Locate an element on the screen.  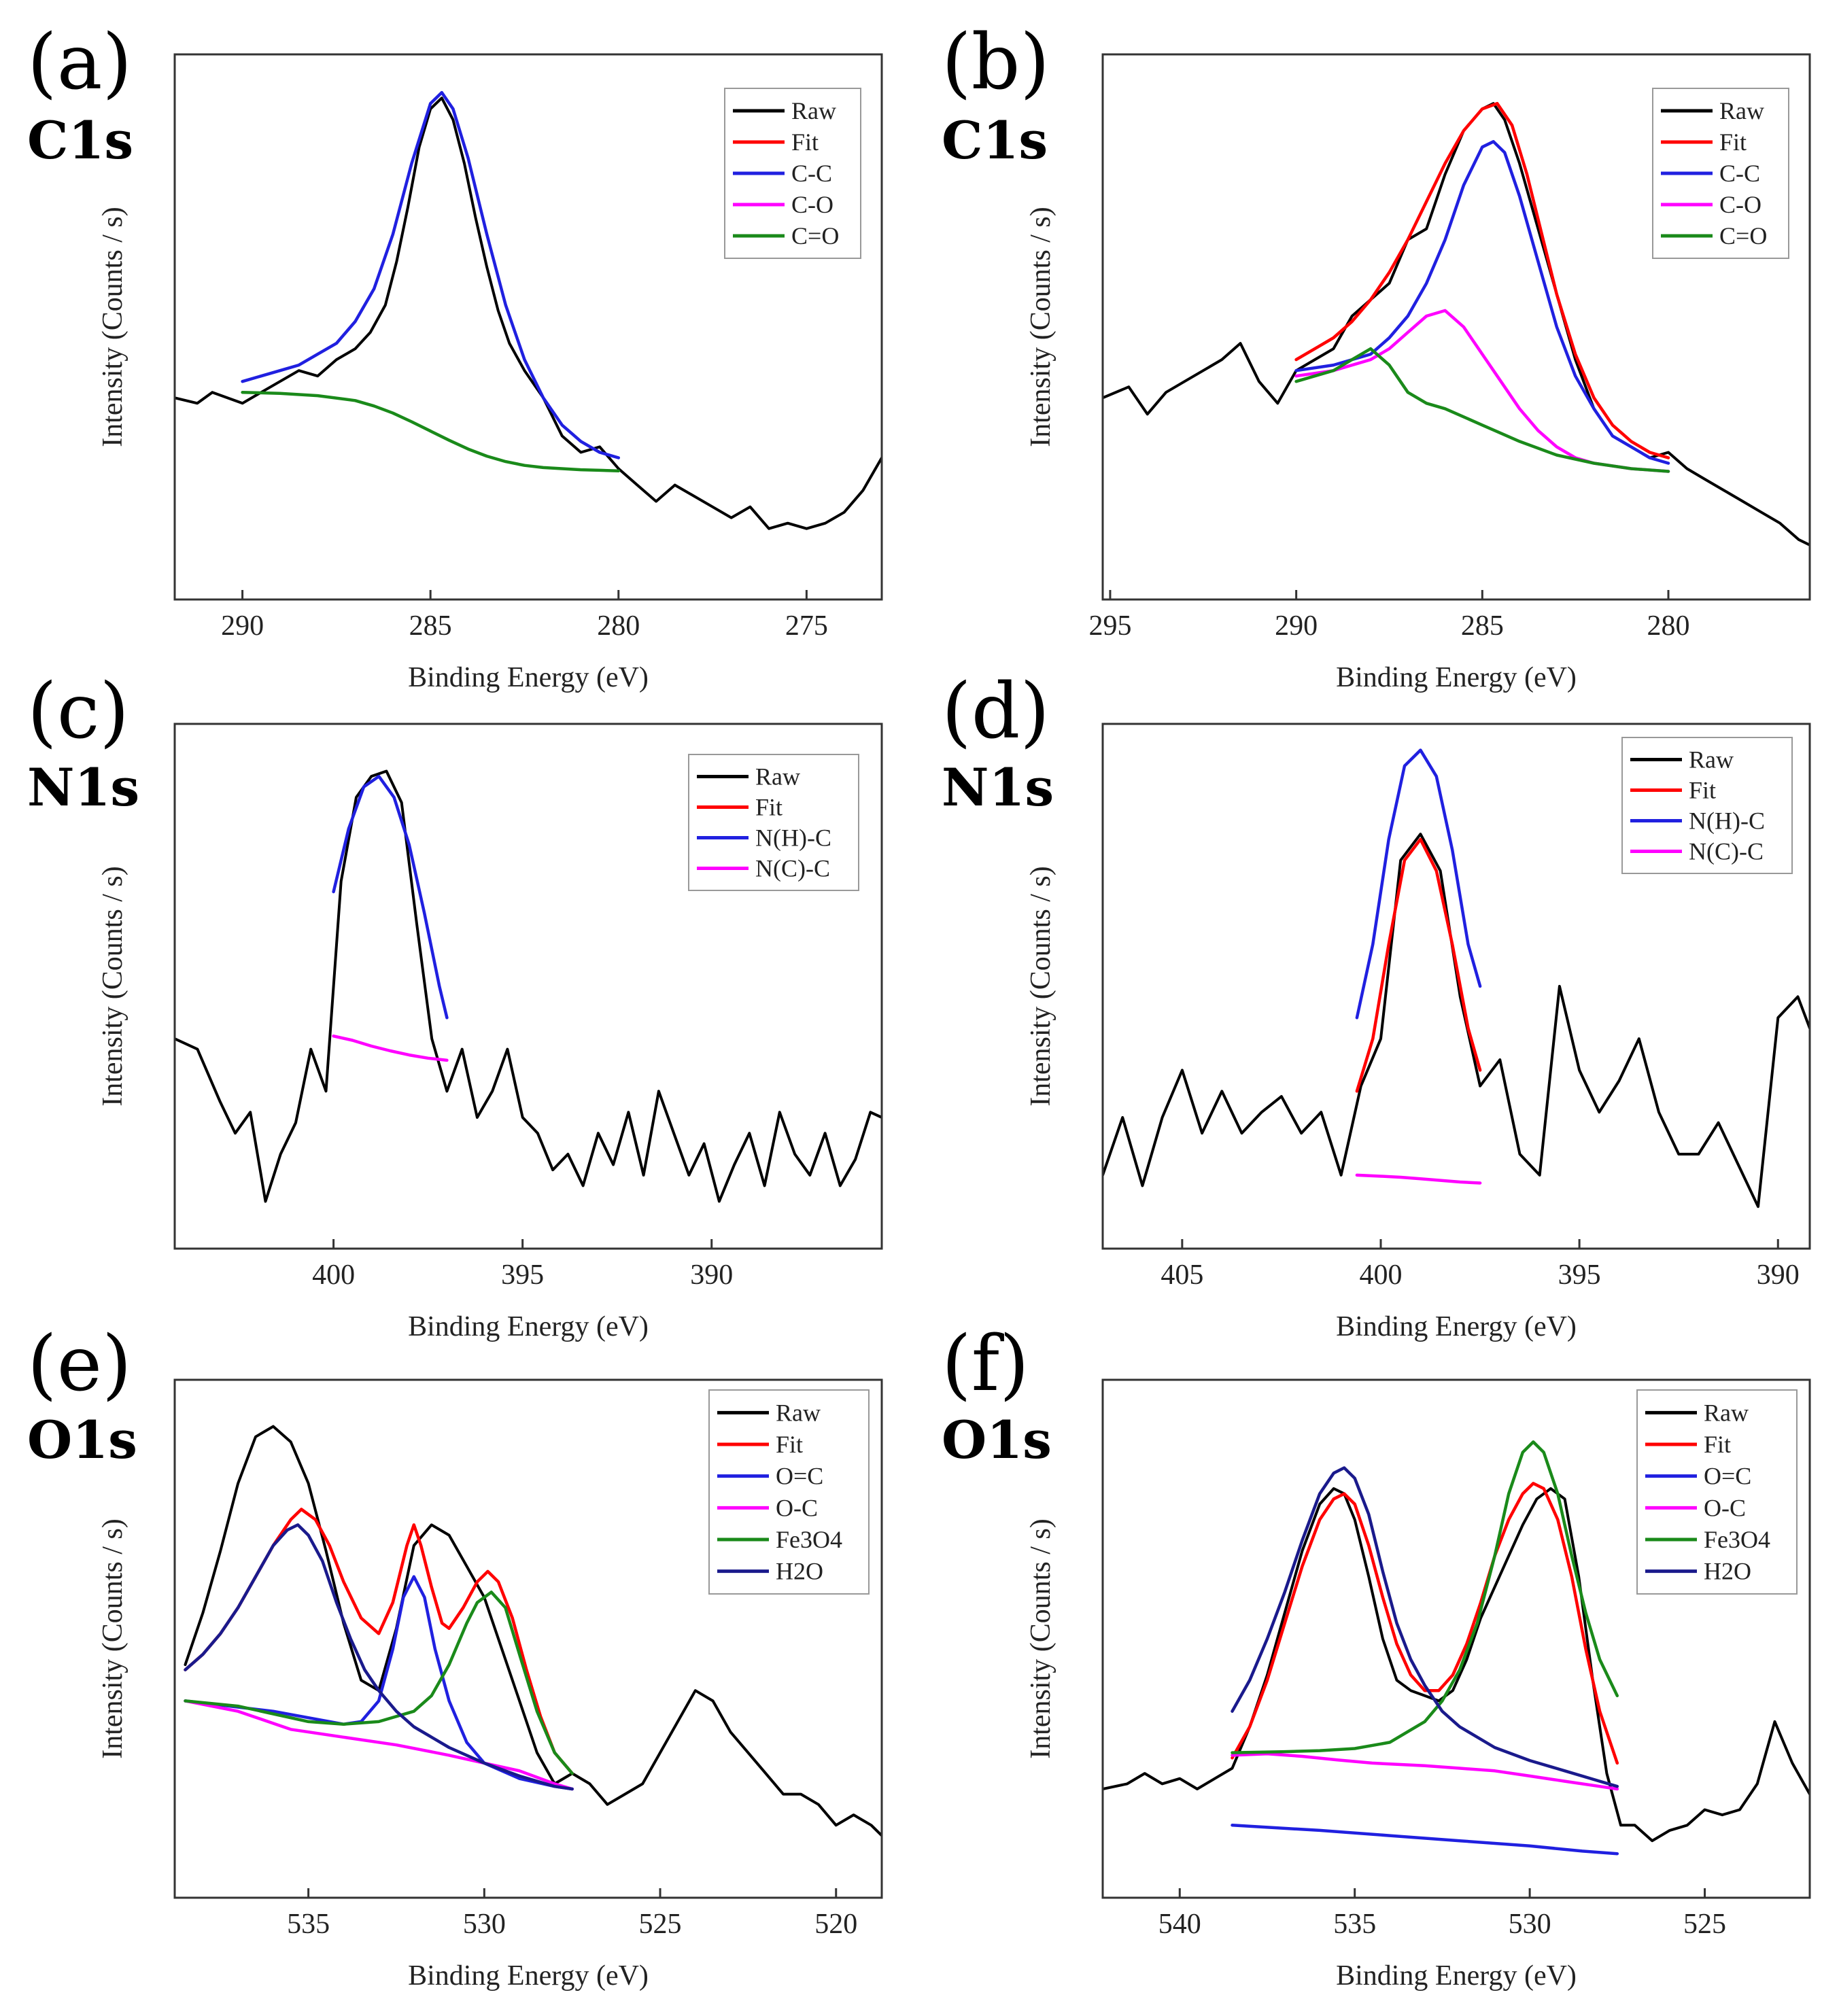
legend-label: O-C is located at coordinates (797, 1507).